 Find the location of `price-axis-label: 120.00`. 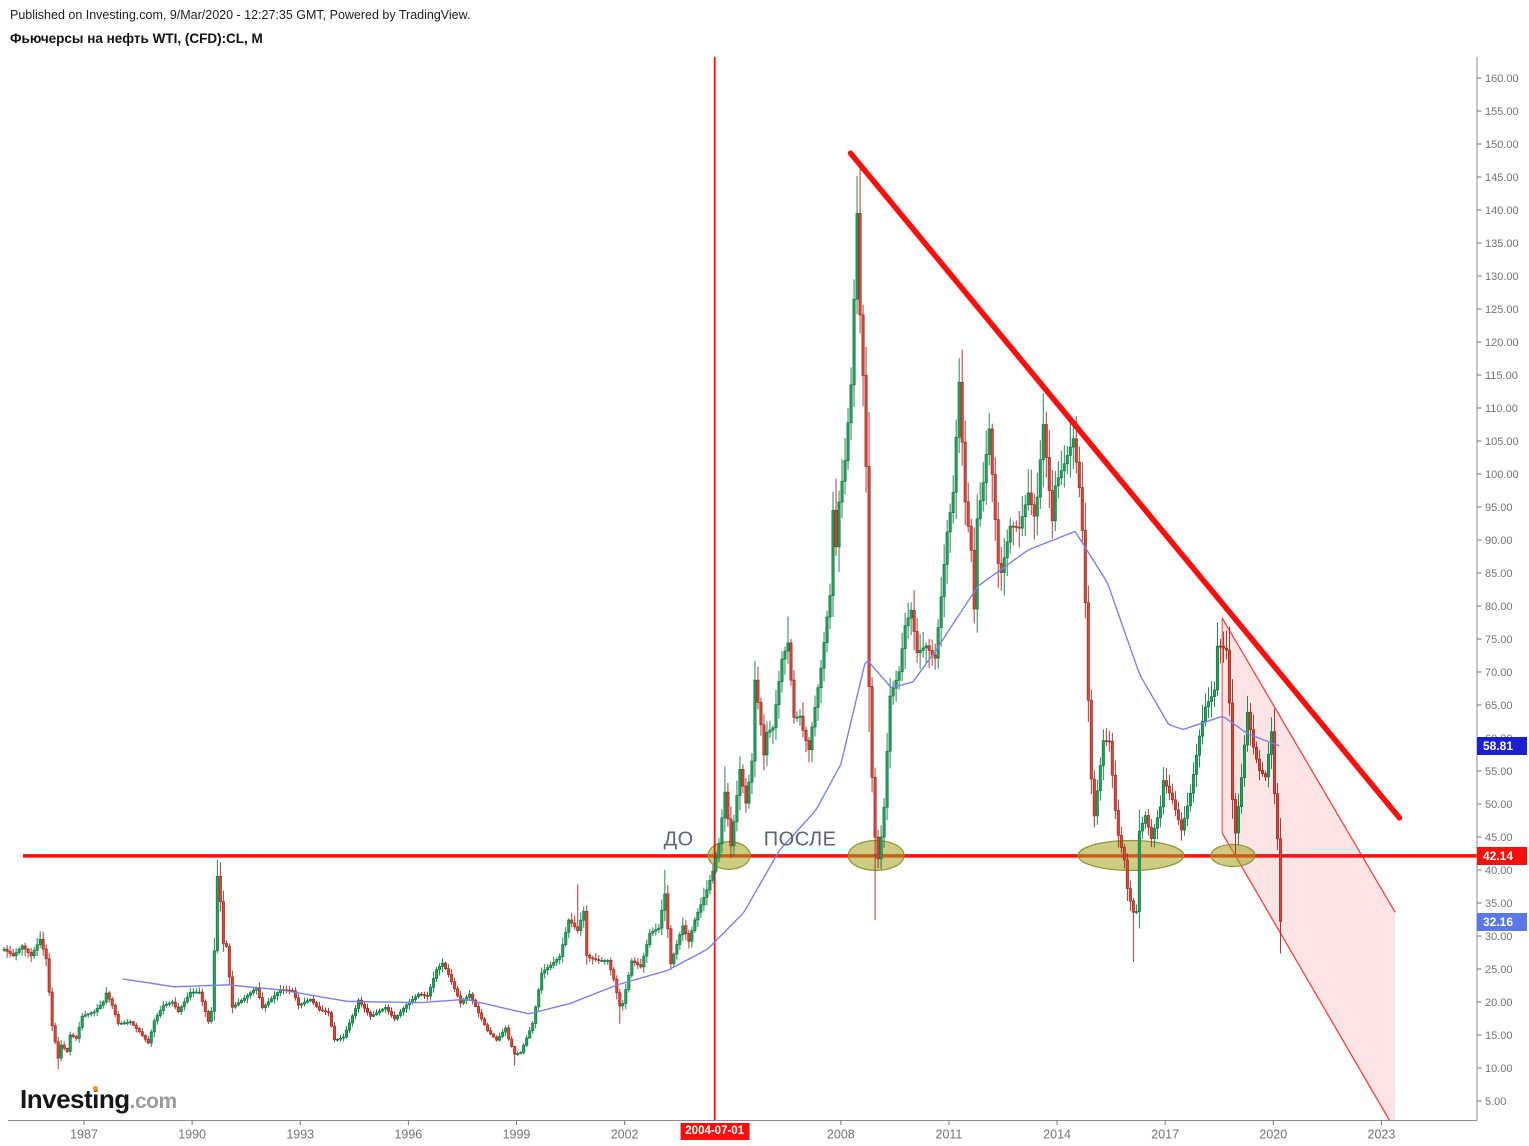

price-axis-label: 120.00 is located at coordinates (1502, 343).